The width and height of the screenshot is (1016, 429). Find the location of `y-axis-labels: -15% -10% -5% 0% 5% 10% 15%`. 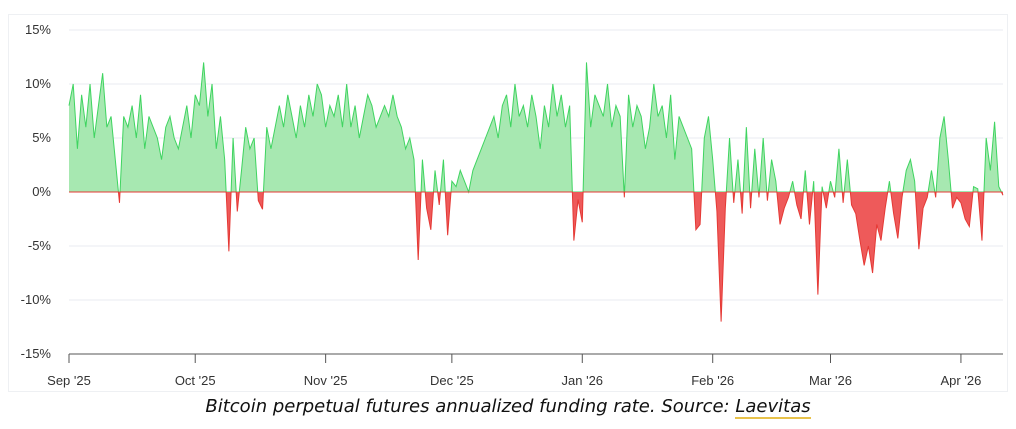

y-axis-labels: -15% -10% -5% 0% 5% 10% 15% is located at coordinates (36, 191).